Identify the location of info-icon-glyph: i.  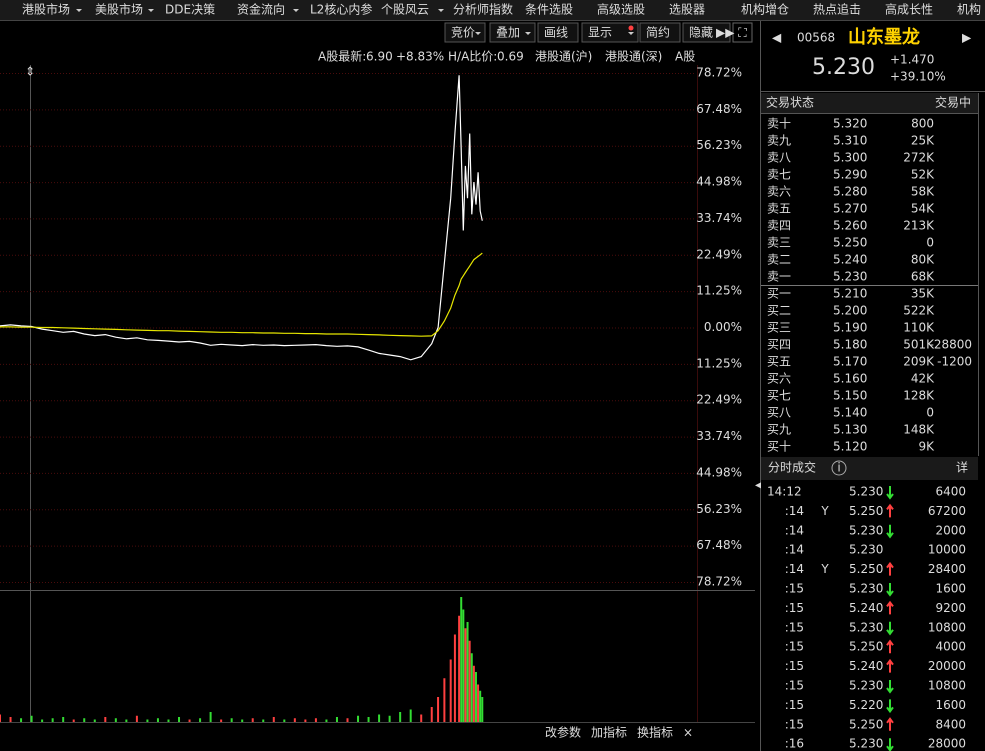
(838, 468).